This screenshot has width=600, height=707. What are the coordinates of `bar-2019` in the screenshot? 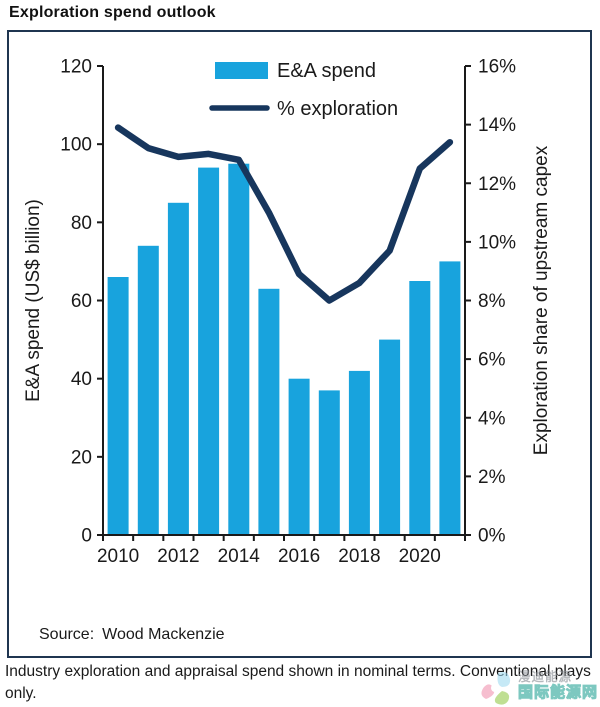 It's located at (390, 437).